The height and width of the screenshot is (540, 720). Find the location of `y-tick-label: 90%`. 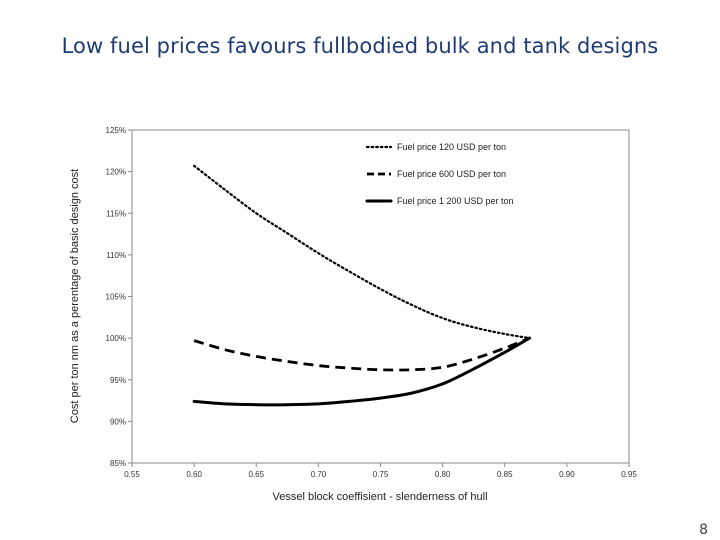

y-tick-label: 90% is located at coordinates (118, 421).